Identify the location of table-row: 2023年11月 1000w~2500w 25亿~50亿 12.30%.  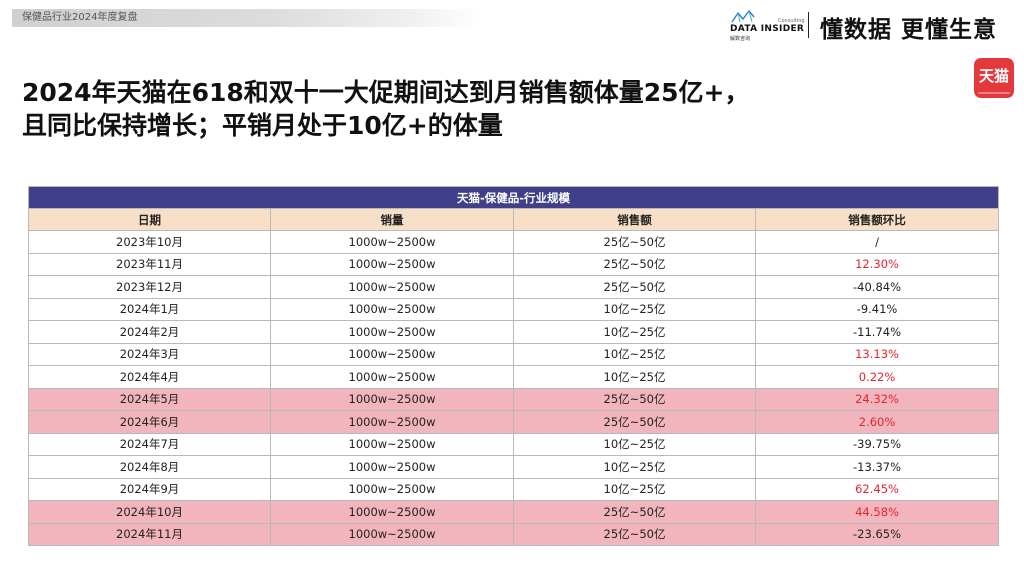
(514, 264).